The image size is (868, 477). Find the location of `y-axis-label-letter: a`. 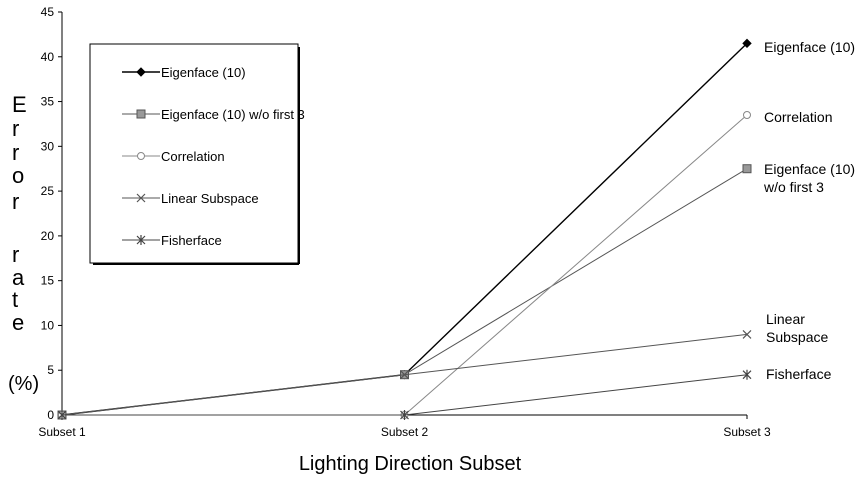

y-axis-label-letter: a is located at coordinates (18, 277).